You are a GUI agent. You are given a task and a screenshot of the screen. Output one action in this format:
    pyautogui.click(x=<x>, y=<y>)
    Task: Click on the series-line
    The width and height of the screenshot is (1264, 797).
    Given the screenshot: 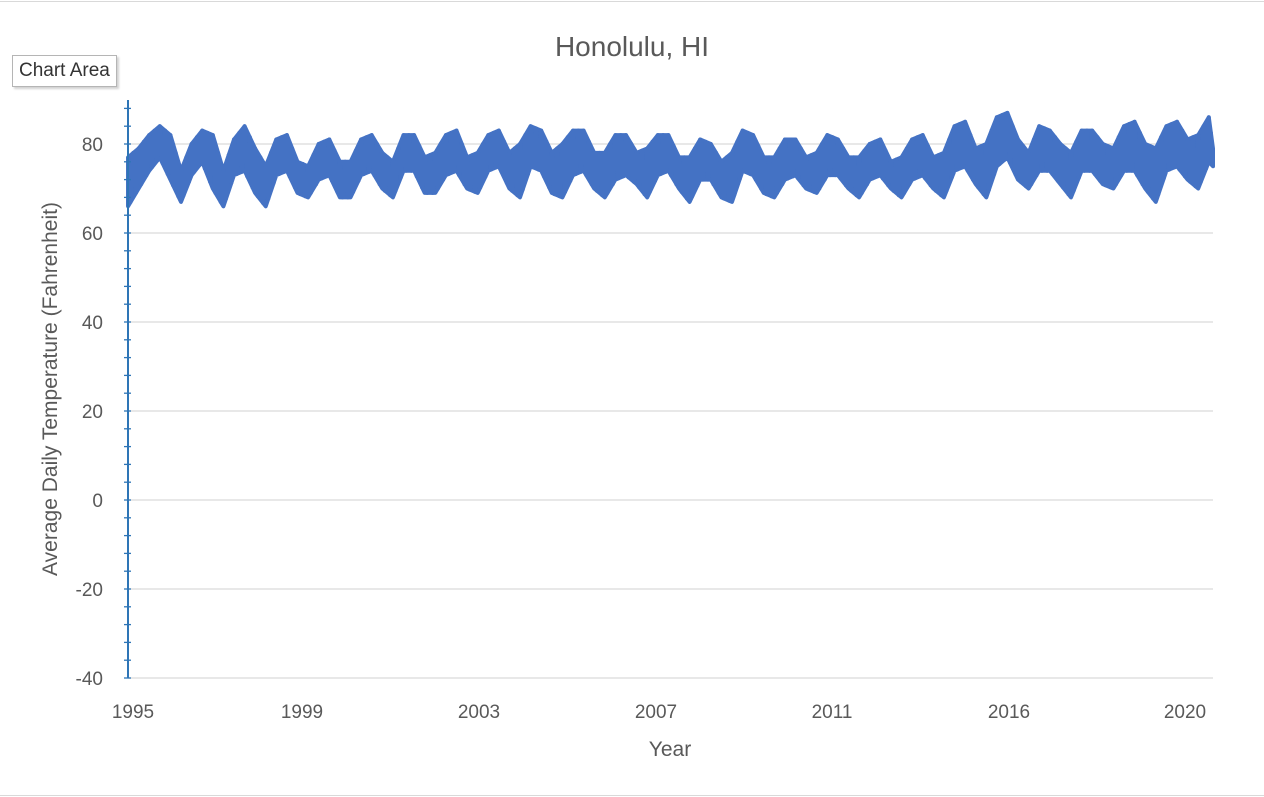 What is the action you would take?
    pyautogui.click(x=670, y=157)
    